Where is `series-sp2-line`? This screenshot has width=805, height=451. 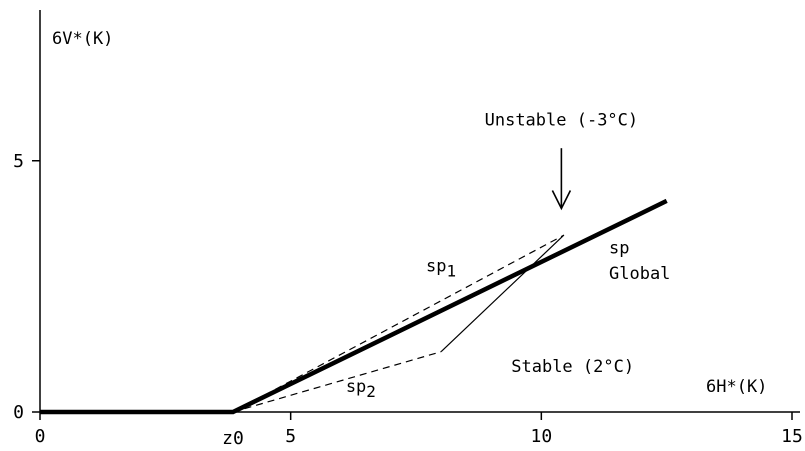 series-sp2-line is located at coordinates (337, 382).